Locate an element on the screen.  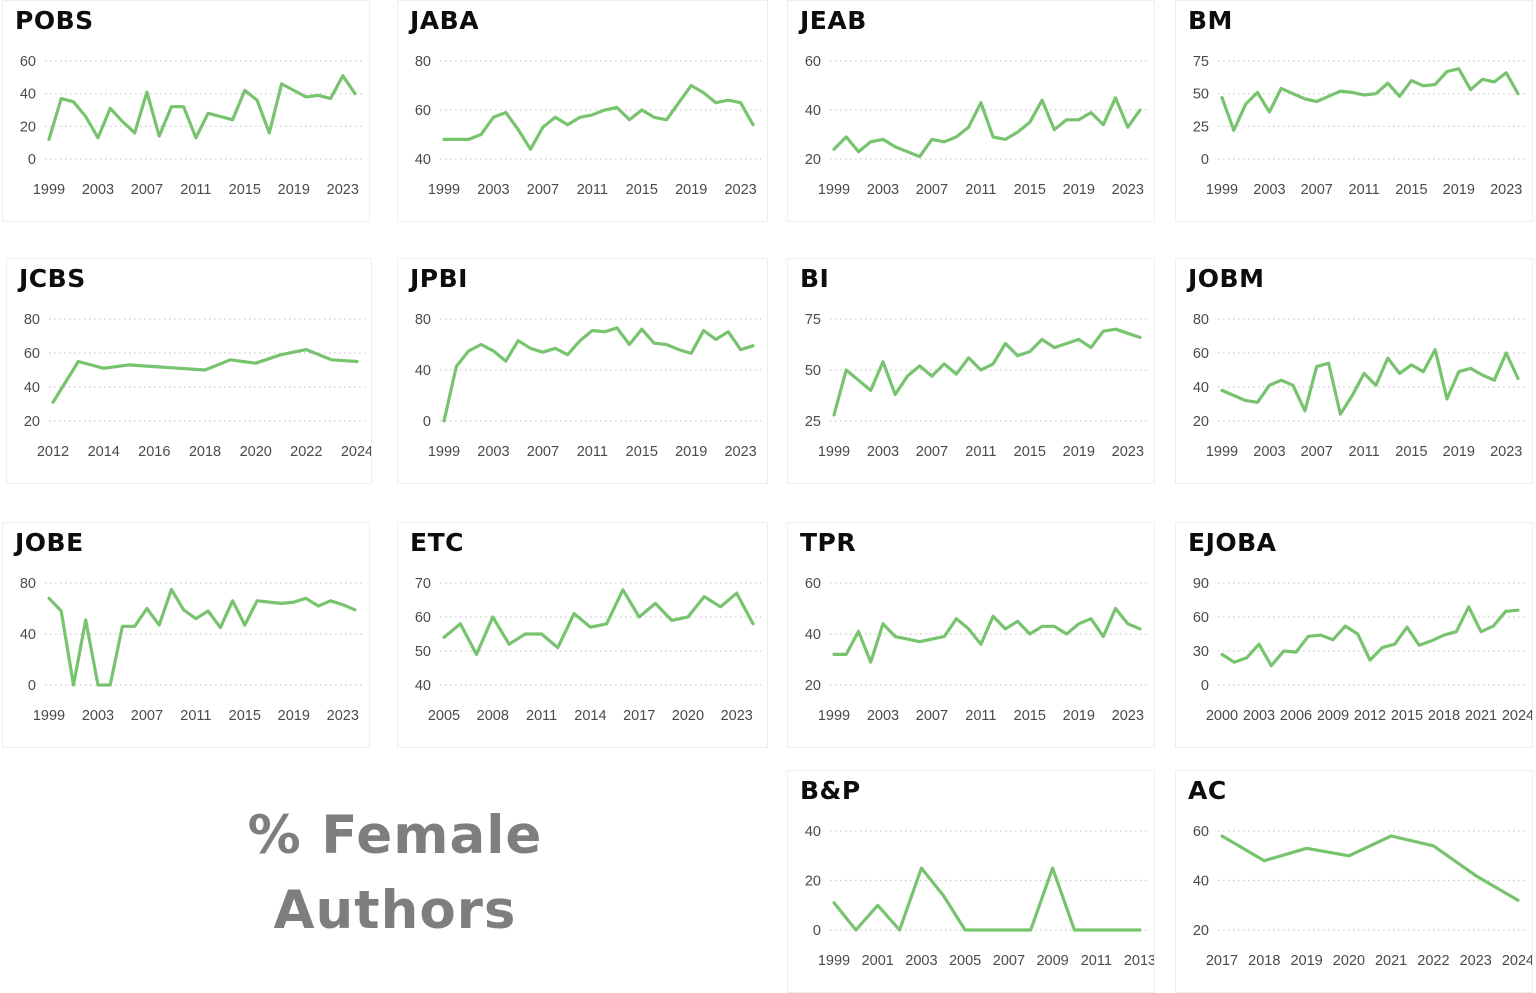
x-tick-label: 2017 is located at coordinates (1222, 961).